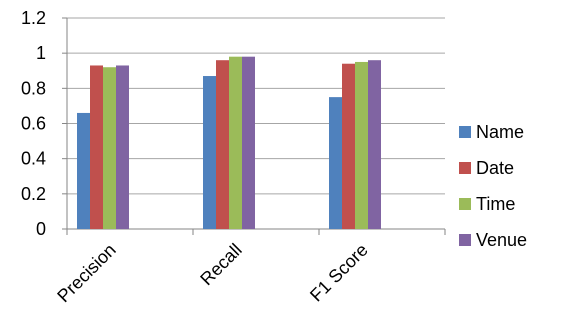  What do you see at coordinates (86, 273) in the screenshot?
I see `x-category-label: Precision` at bounding box center [86, 273].